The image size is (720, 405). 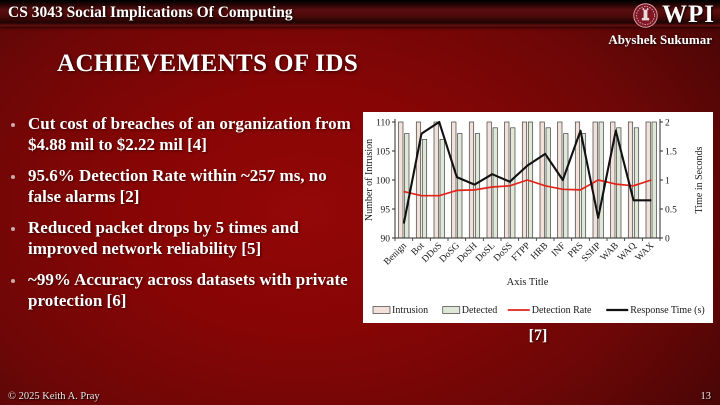 What do you see at coordinates (480, 310) in the screenshot?
I see `svg-text: Detected` at bounding box center [480, 310].